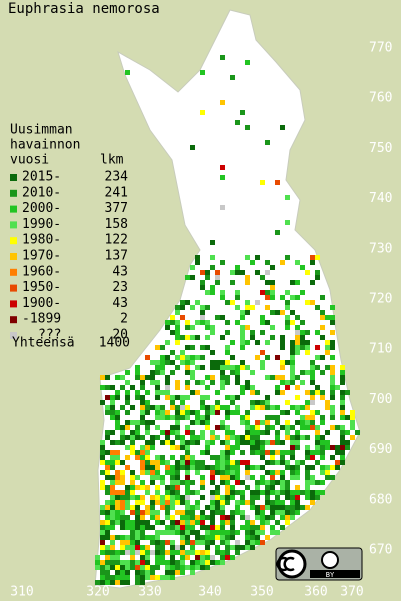  Describe the element at coordinates (117, 177) in the screenshot. I see `legend-count: 234` at that location.